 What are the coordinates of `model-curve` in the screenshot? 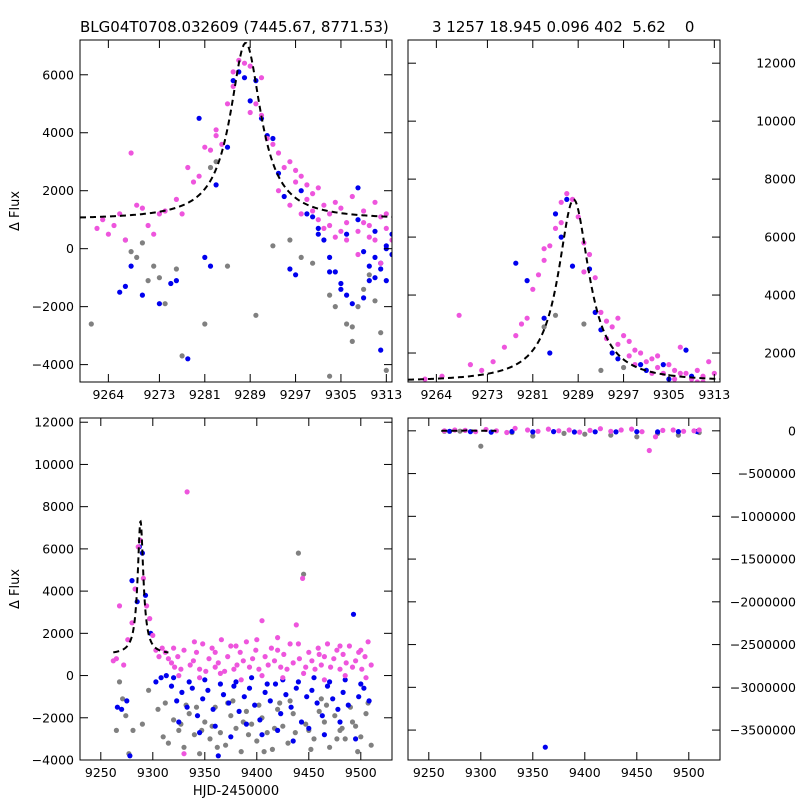 It's located at (236, 130).